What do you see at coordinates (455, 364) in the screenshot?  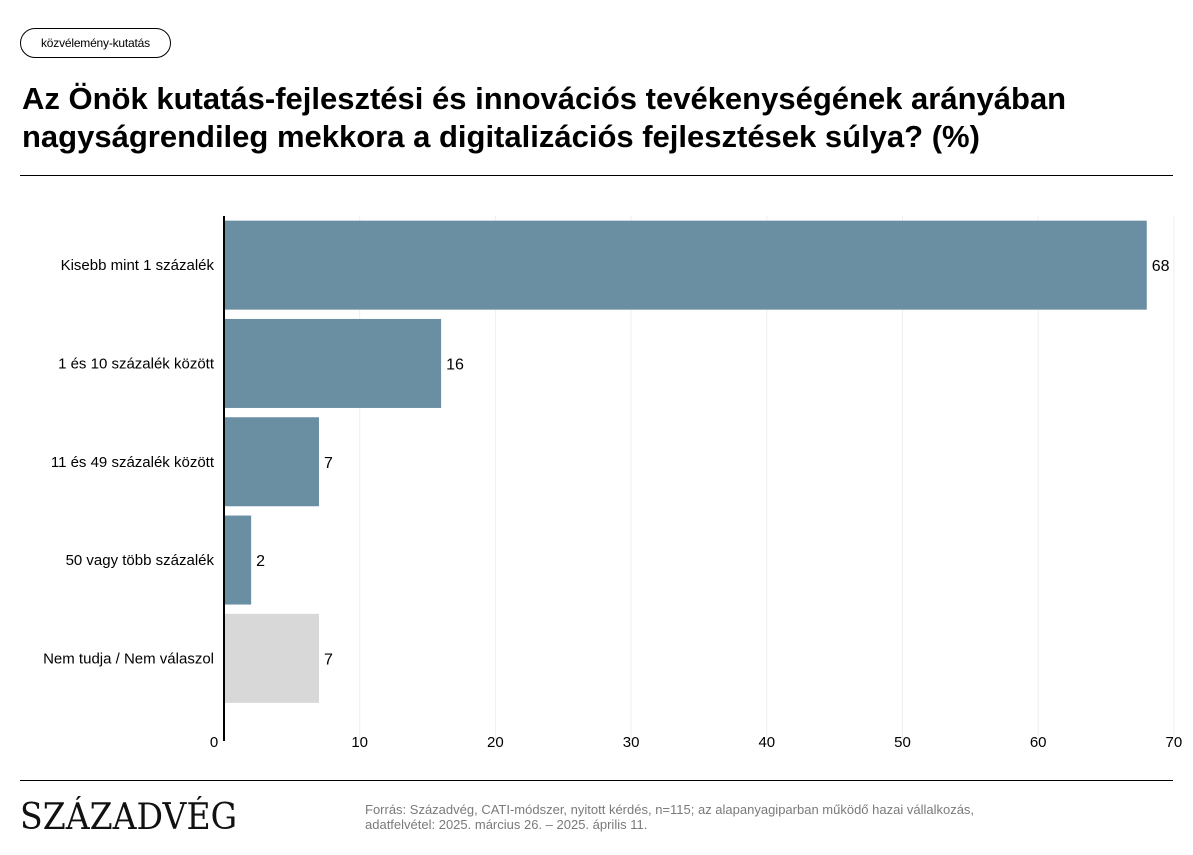 I see `value-label-2: 16` at bounding box center [455, 364].